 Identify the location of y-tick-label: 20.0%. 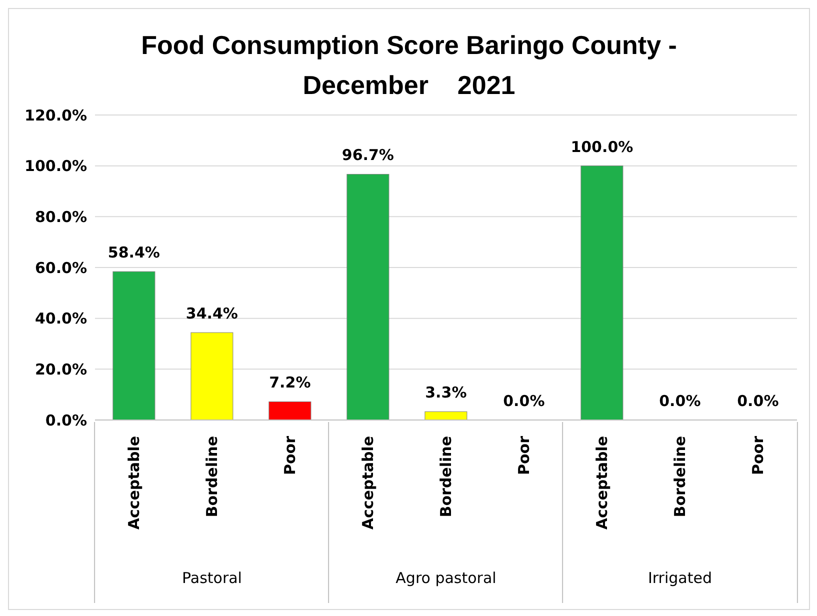
(60, 369).